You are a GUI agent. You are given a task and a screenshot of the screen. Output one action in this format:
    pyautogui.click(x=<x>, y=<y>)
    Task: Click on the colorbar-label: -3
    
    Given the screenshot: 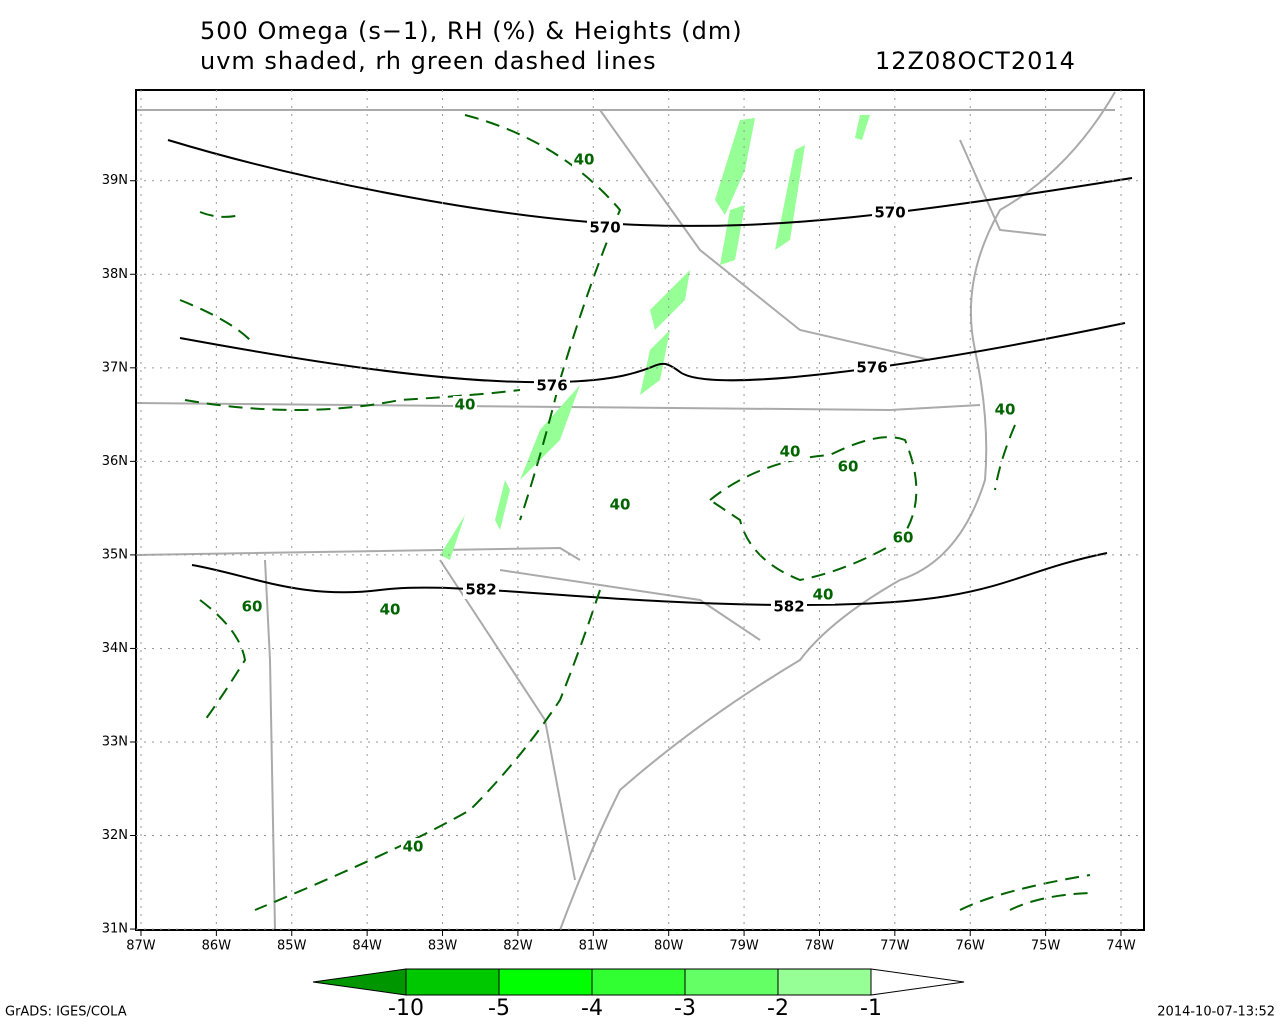 What is the action you would take?
    pyautogui.click(x=685, y=1008)
    